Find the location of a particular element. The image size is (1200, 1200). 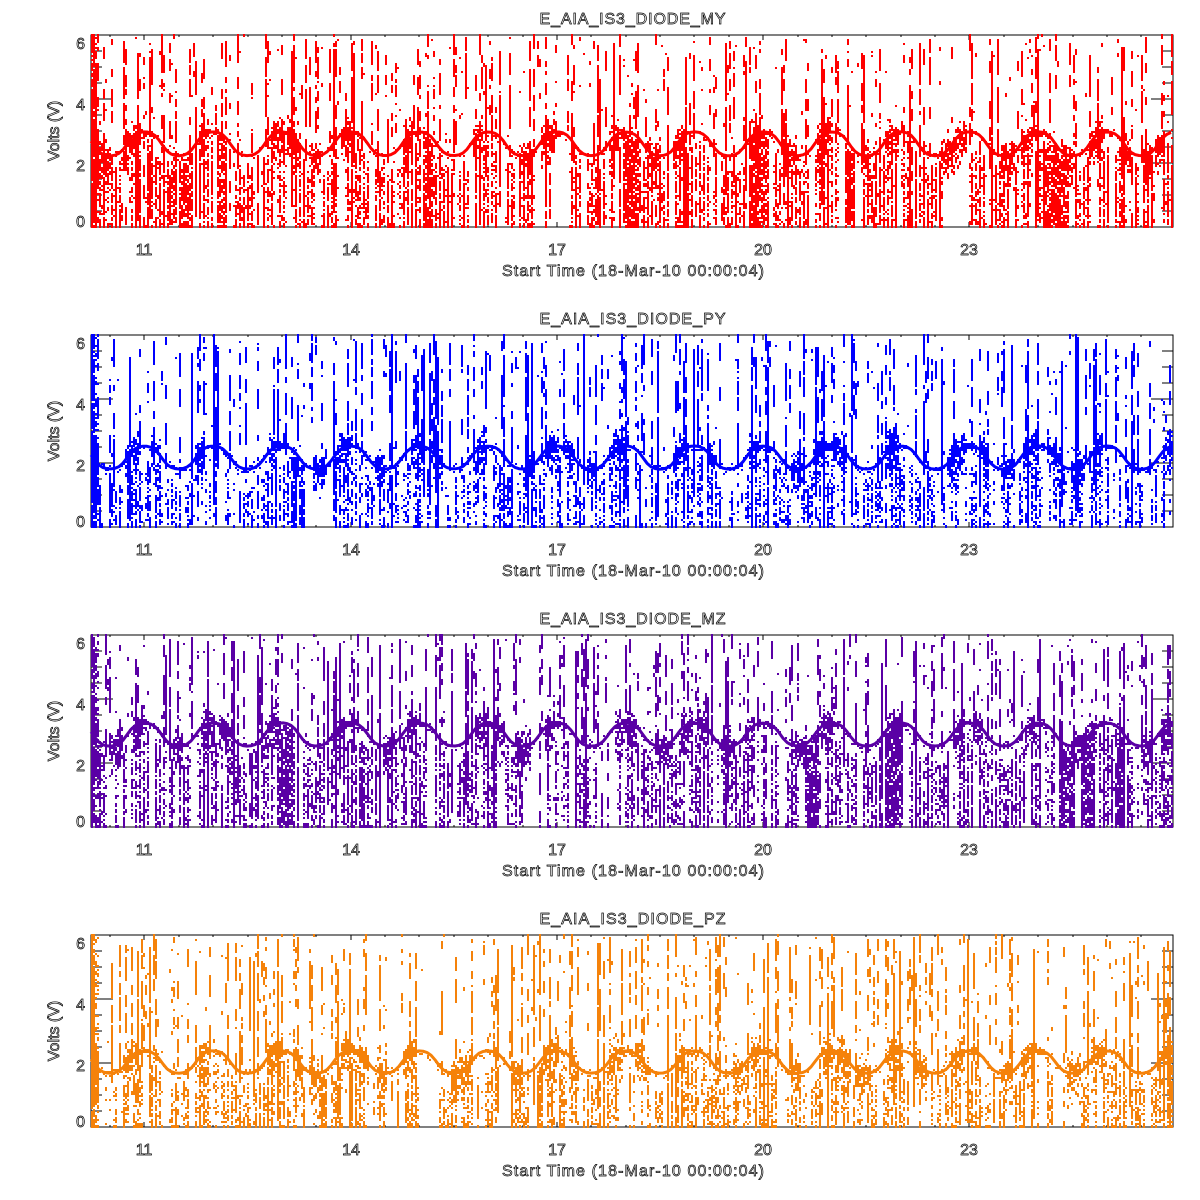

svg-text: E_AIA_IS3_DIODE_MZ is located at coordinates (633, 619).